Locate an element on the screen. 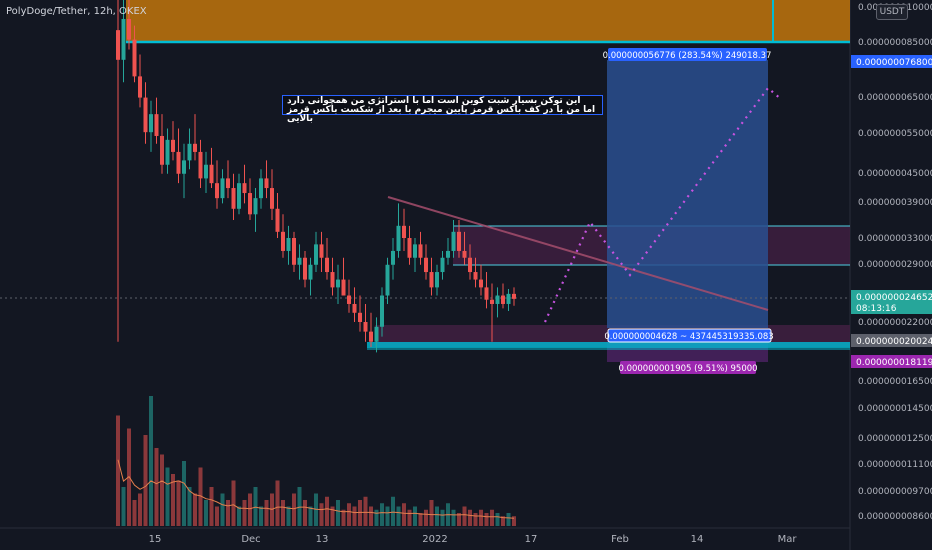 The width and height of the screenshot is (932, 550). price-tick-label: 0.000000014500 is located at coordinates (895, 409).